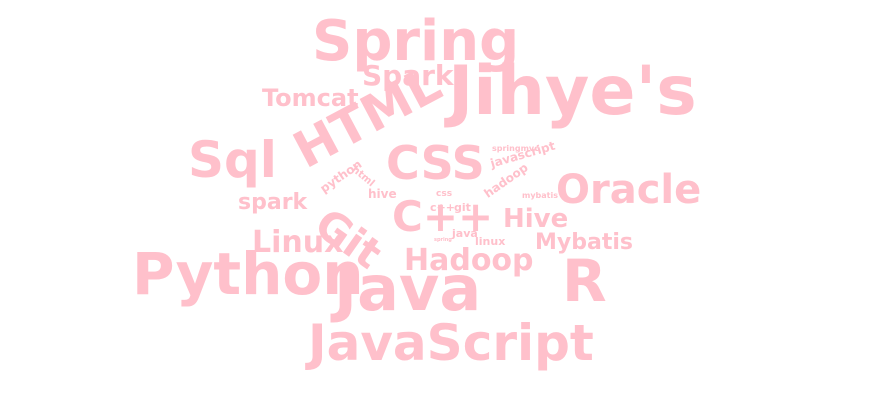 This screenshot has height=412, width=888. I want to click on word-java-large: Java, so click(408, 288).